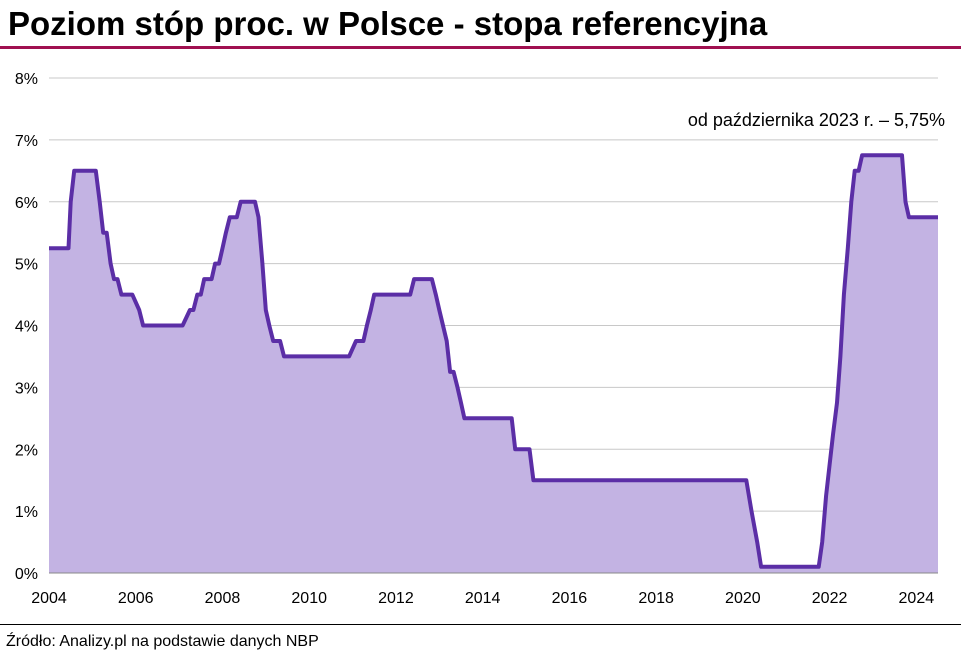 Image resolution: width=961 pixels, height=656 pixels. What do you see at coordinates (570, 598) in the screenshot?
I see `x-tick-label: 2016` at bounding box center [570, 598].